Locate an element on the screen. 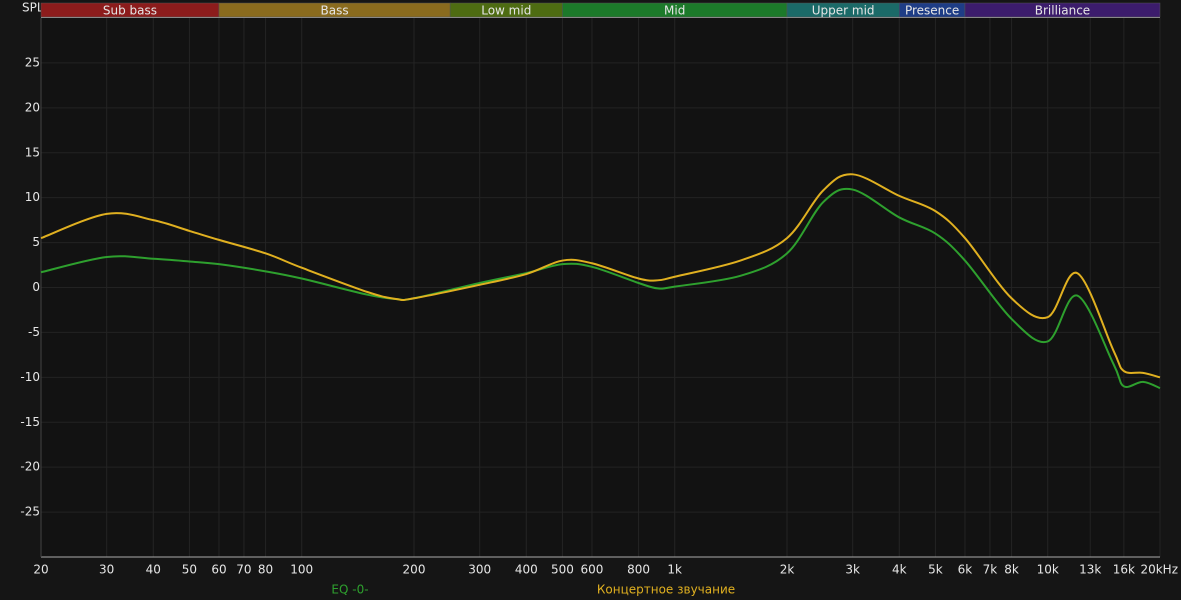  x-tick-label: 30 is located at coordinates (106, 570).